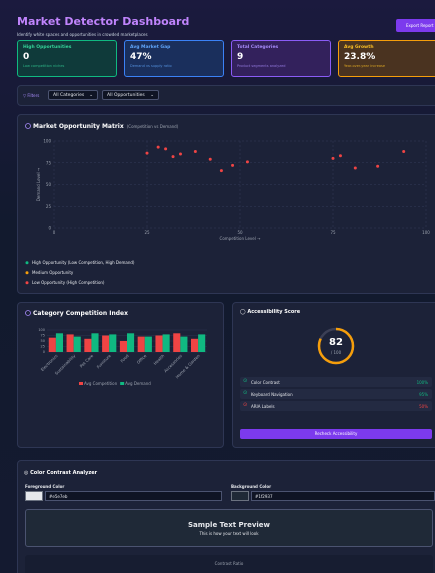 This screenshot has height=573, width=435. Describe the element at coordinates (78, 126) in the screenshot. I see `title-text: Market Opportunity Matrix` at that location.